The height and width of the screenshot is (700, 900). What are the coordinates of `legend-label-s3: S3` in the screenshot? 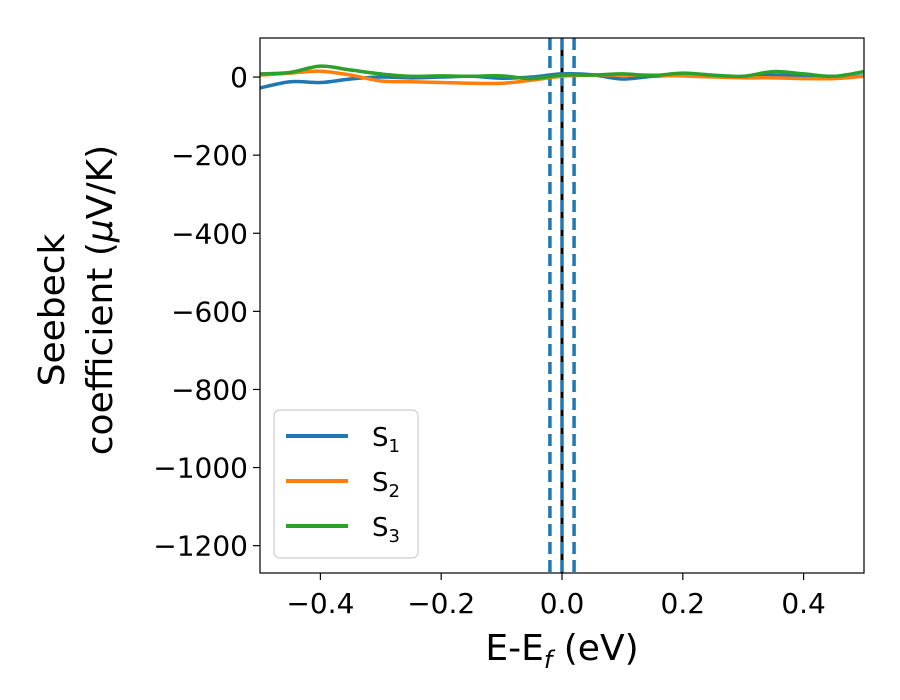 It's located at (386, 530).